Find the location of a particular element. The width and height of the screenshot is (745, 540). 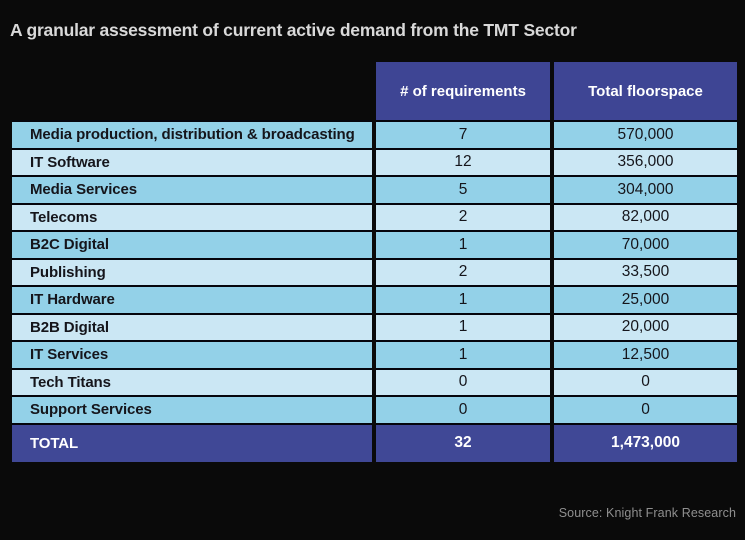

row-floorspace: 12,500 is located at coordinates (645, 354).